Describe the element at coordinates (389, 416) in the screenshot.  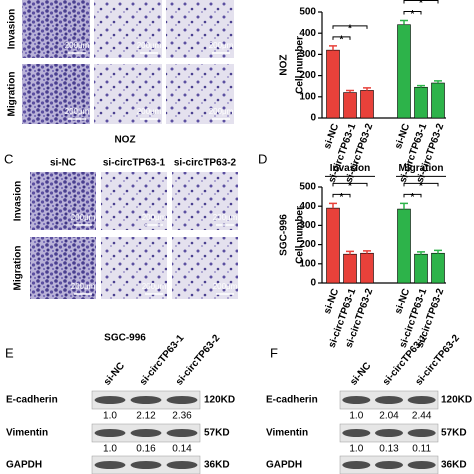
I see `ratio-label: 2.04` at that location.